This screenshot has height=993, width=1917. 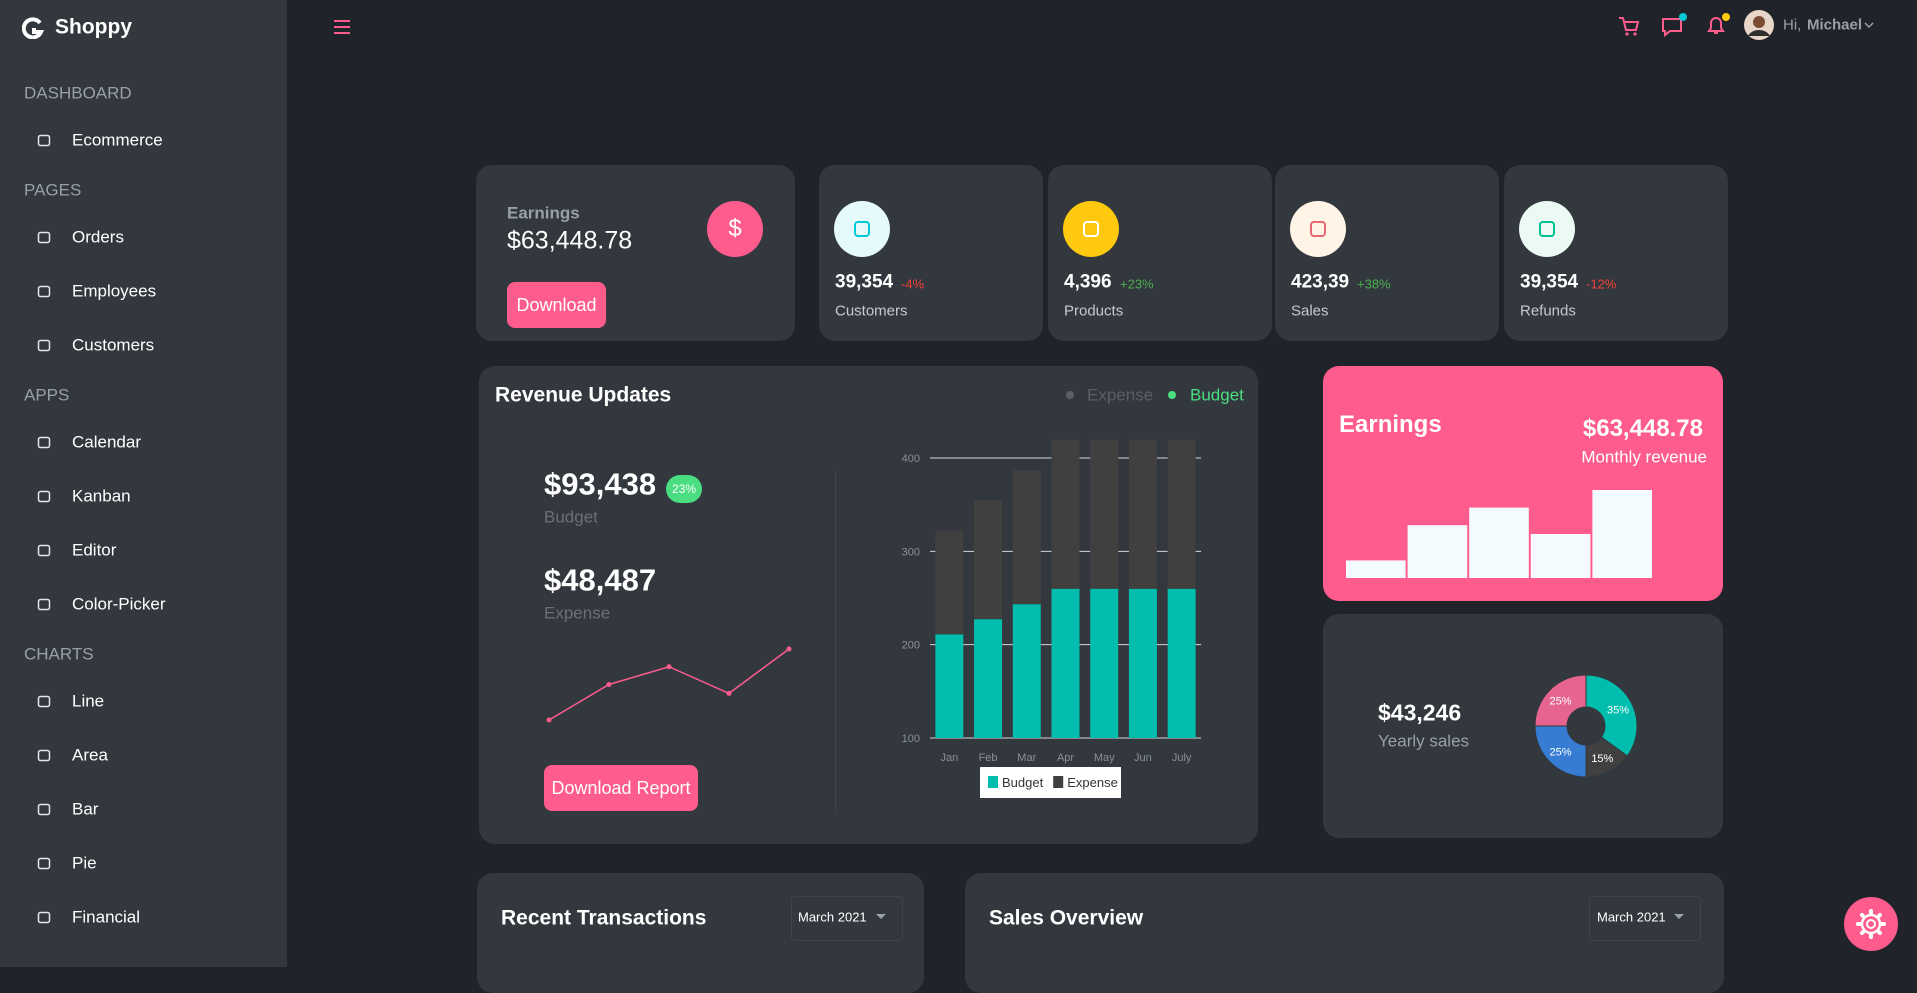 I want to click on nav-item: Financial, so click(x=106, y=917).